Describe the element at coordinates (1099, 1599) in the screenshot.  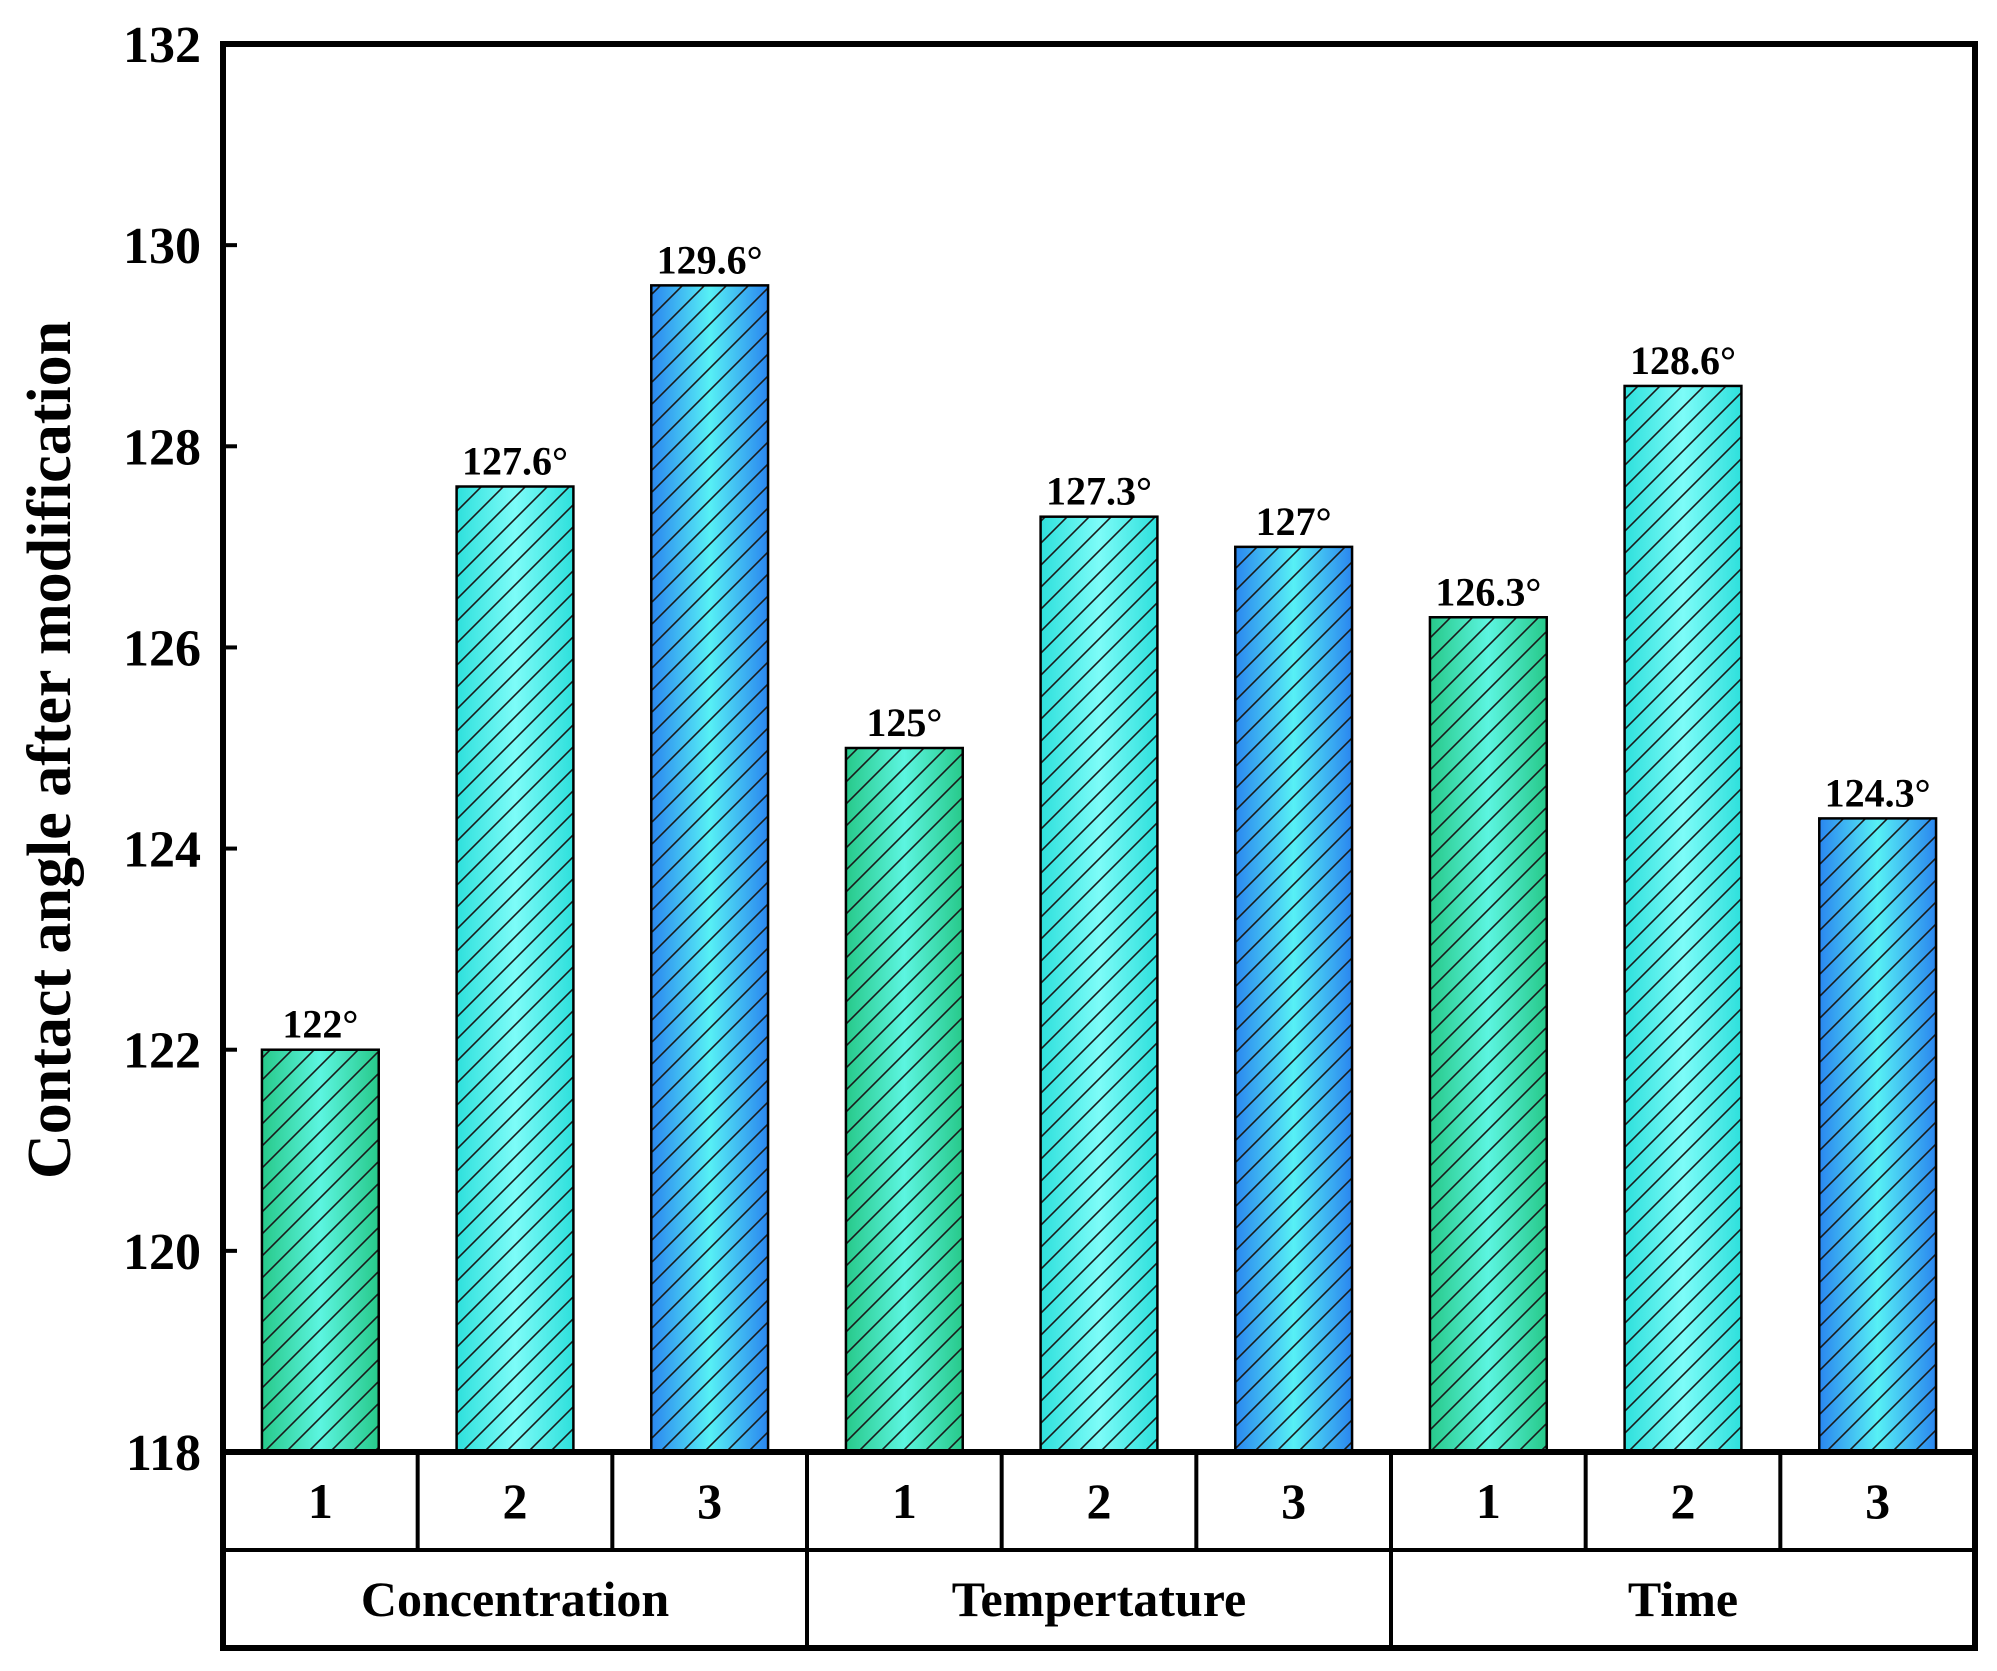
I see `group-label: Tempertature` at that location.